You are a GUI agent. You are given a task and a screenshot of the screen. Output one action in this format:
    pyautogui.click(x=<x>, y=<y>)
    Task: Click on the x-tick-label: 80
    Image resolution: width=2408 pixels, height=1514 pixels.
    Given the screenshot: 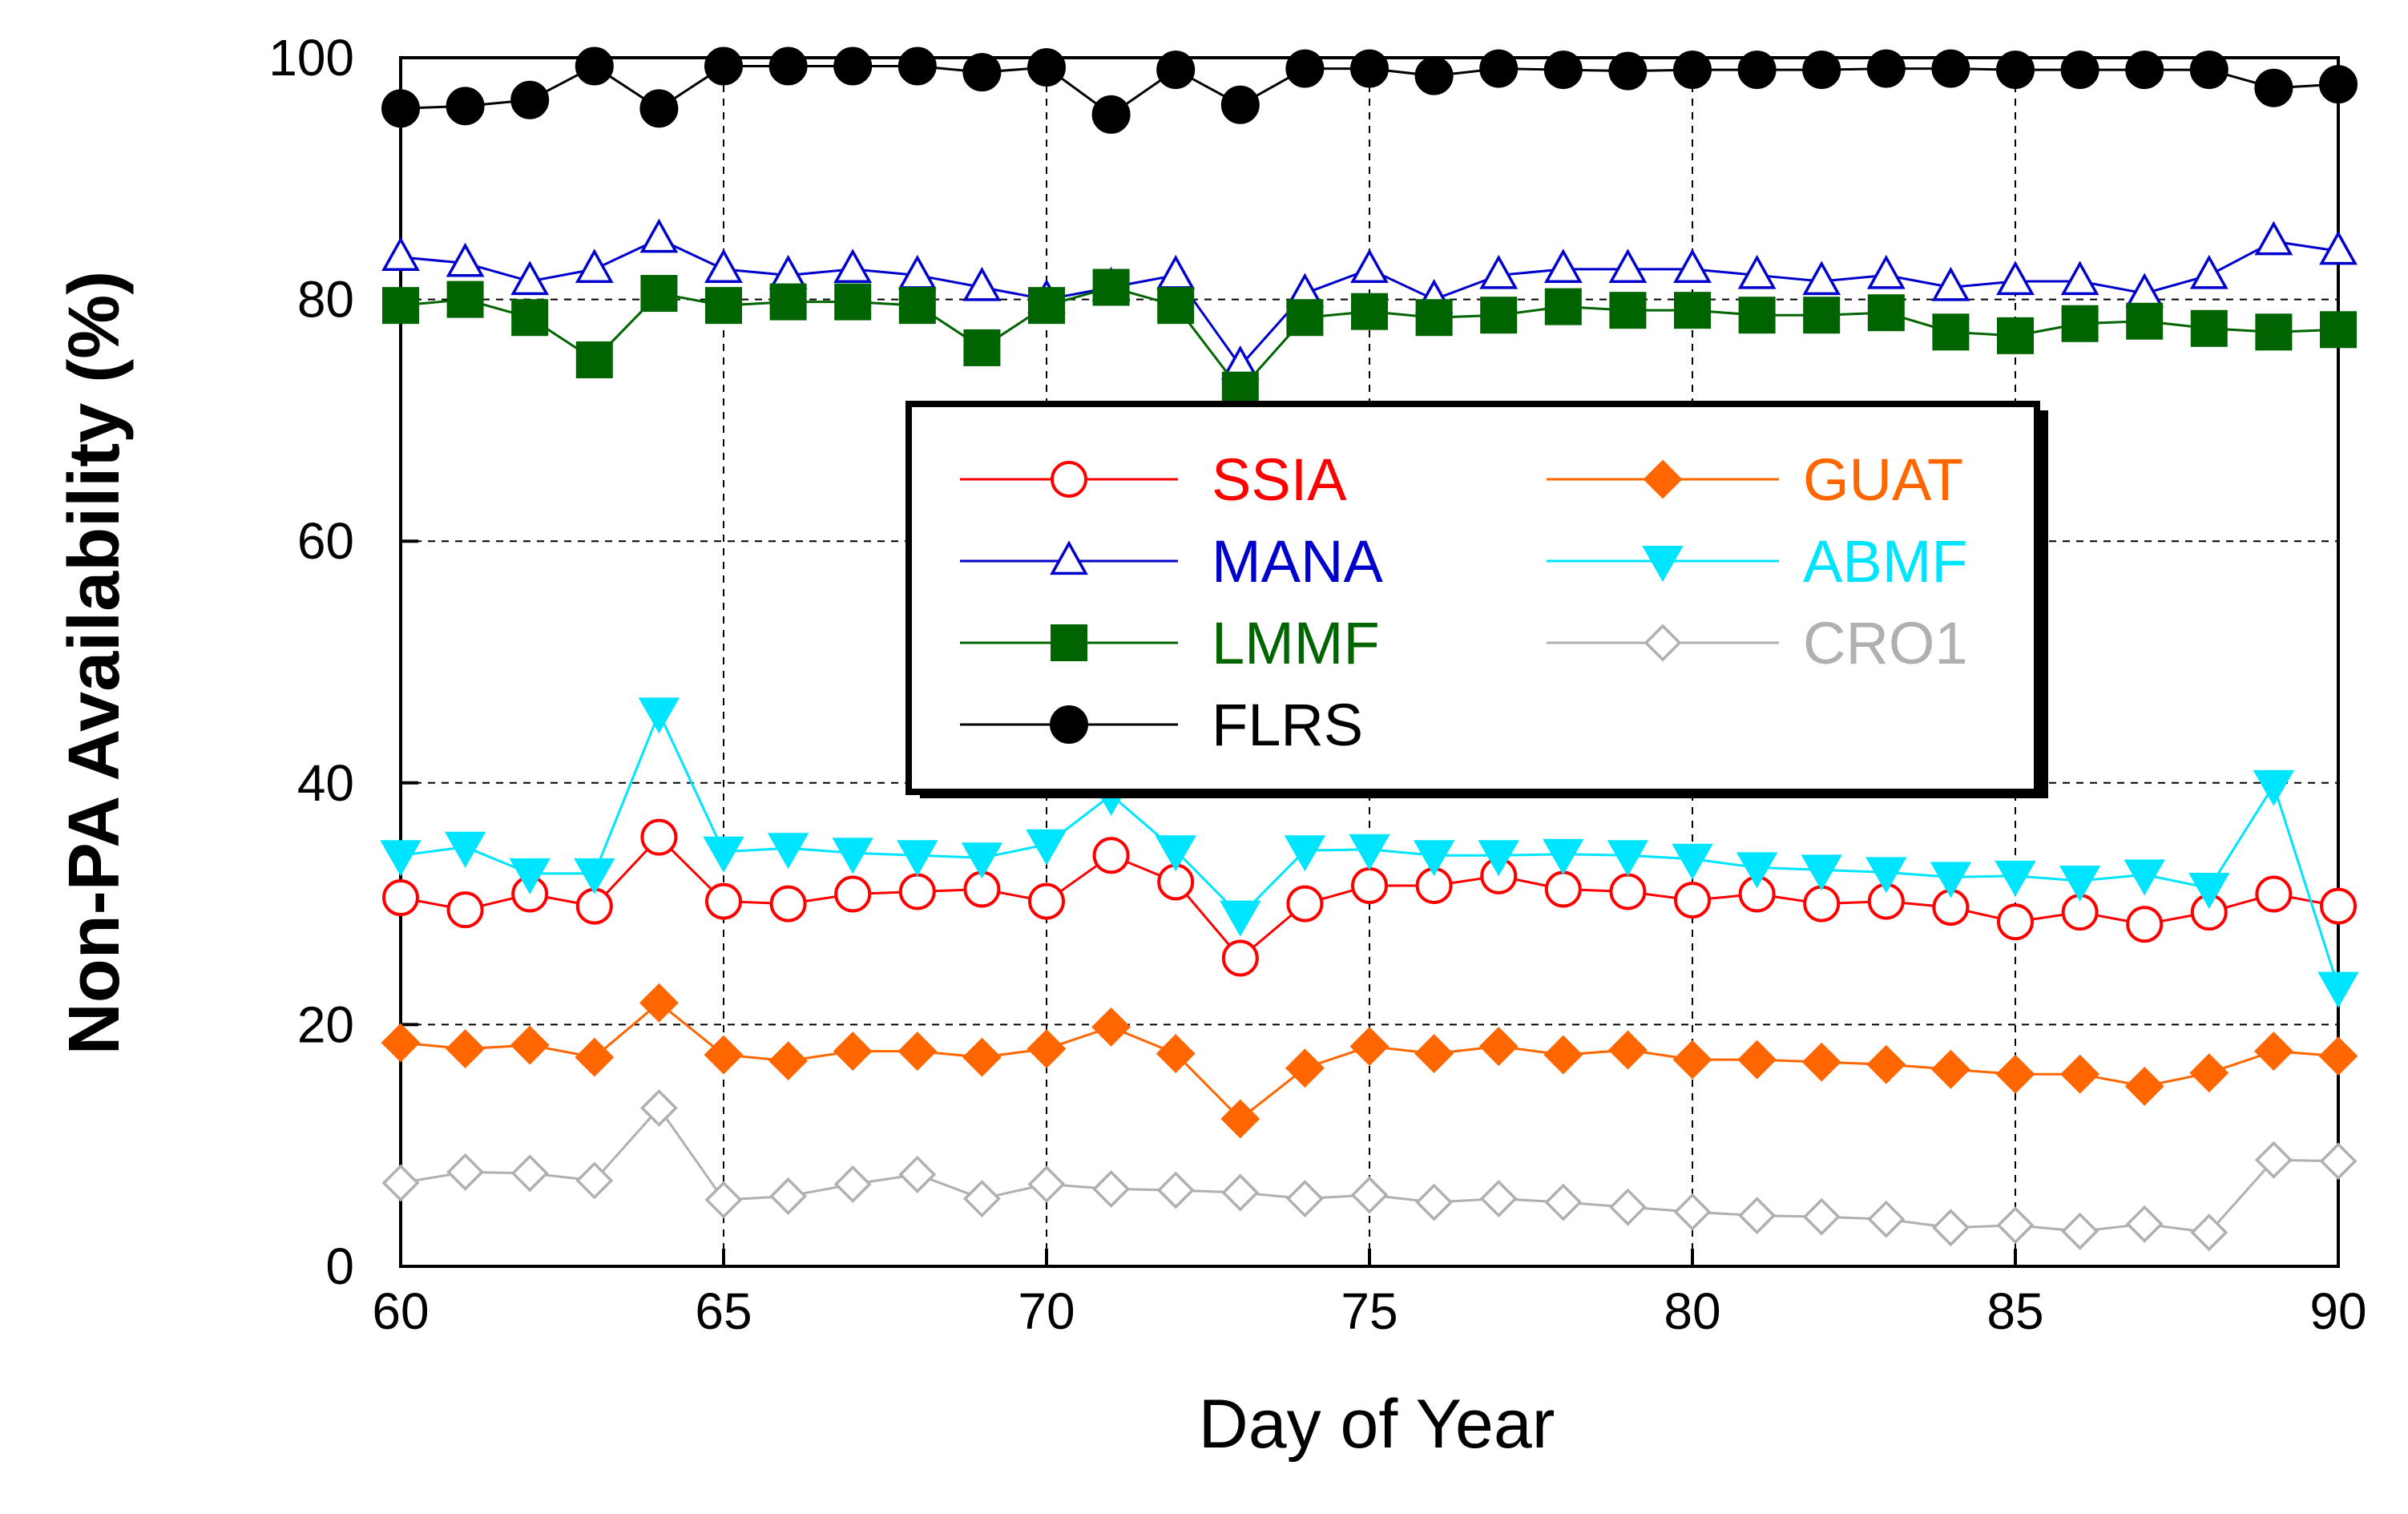 What is the action you would take?
    pyautogui.click(x=1692, y=1311)
    